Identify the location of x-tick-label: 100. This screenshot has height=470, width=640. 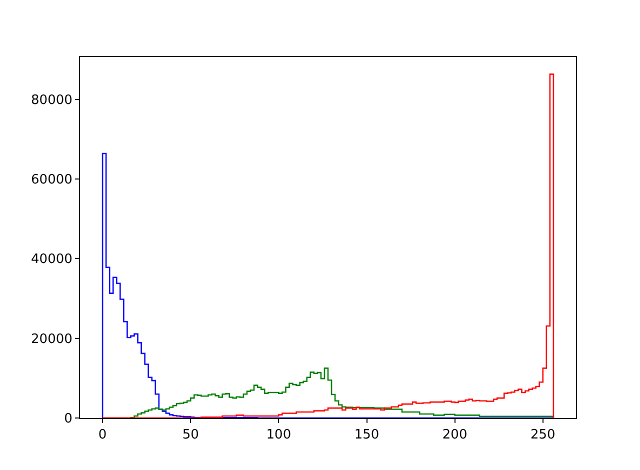
(279, 435).